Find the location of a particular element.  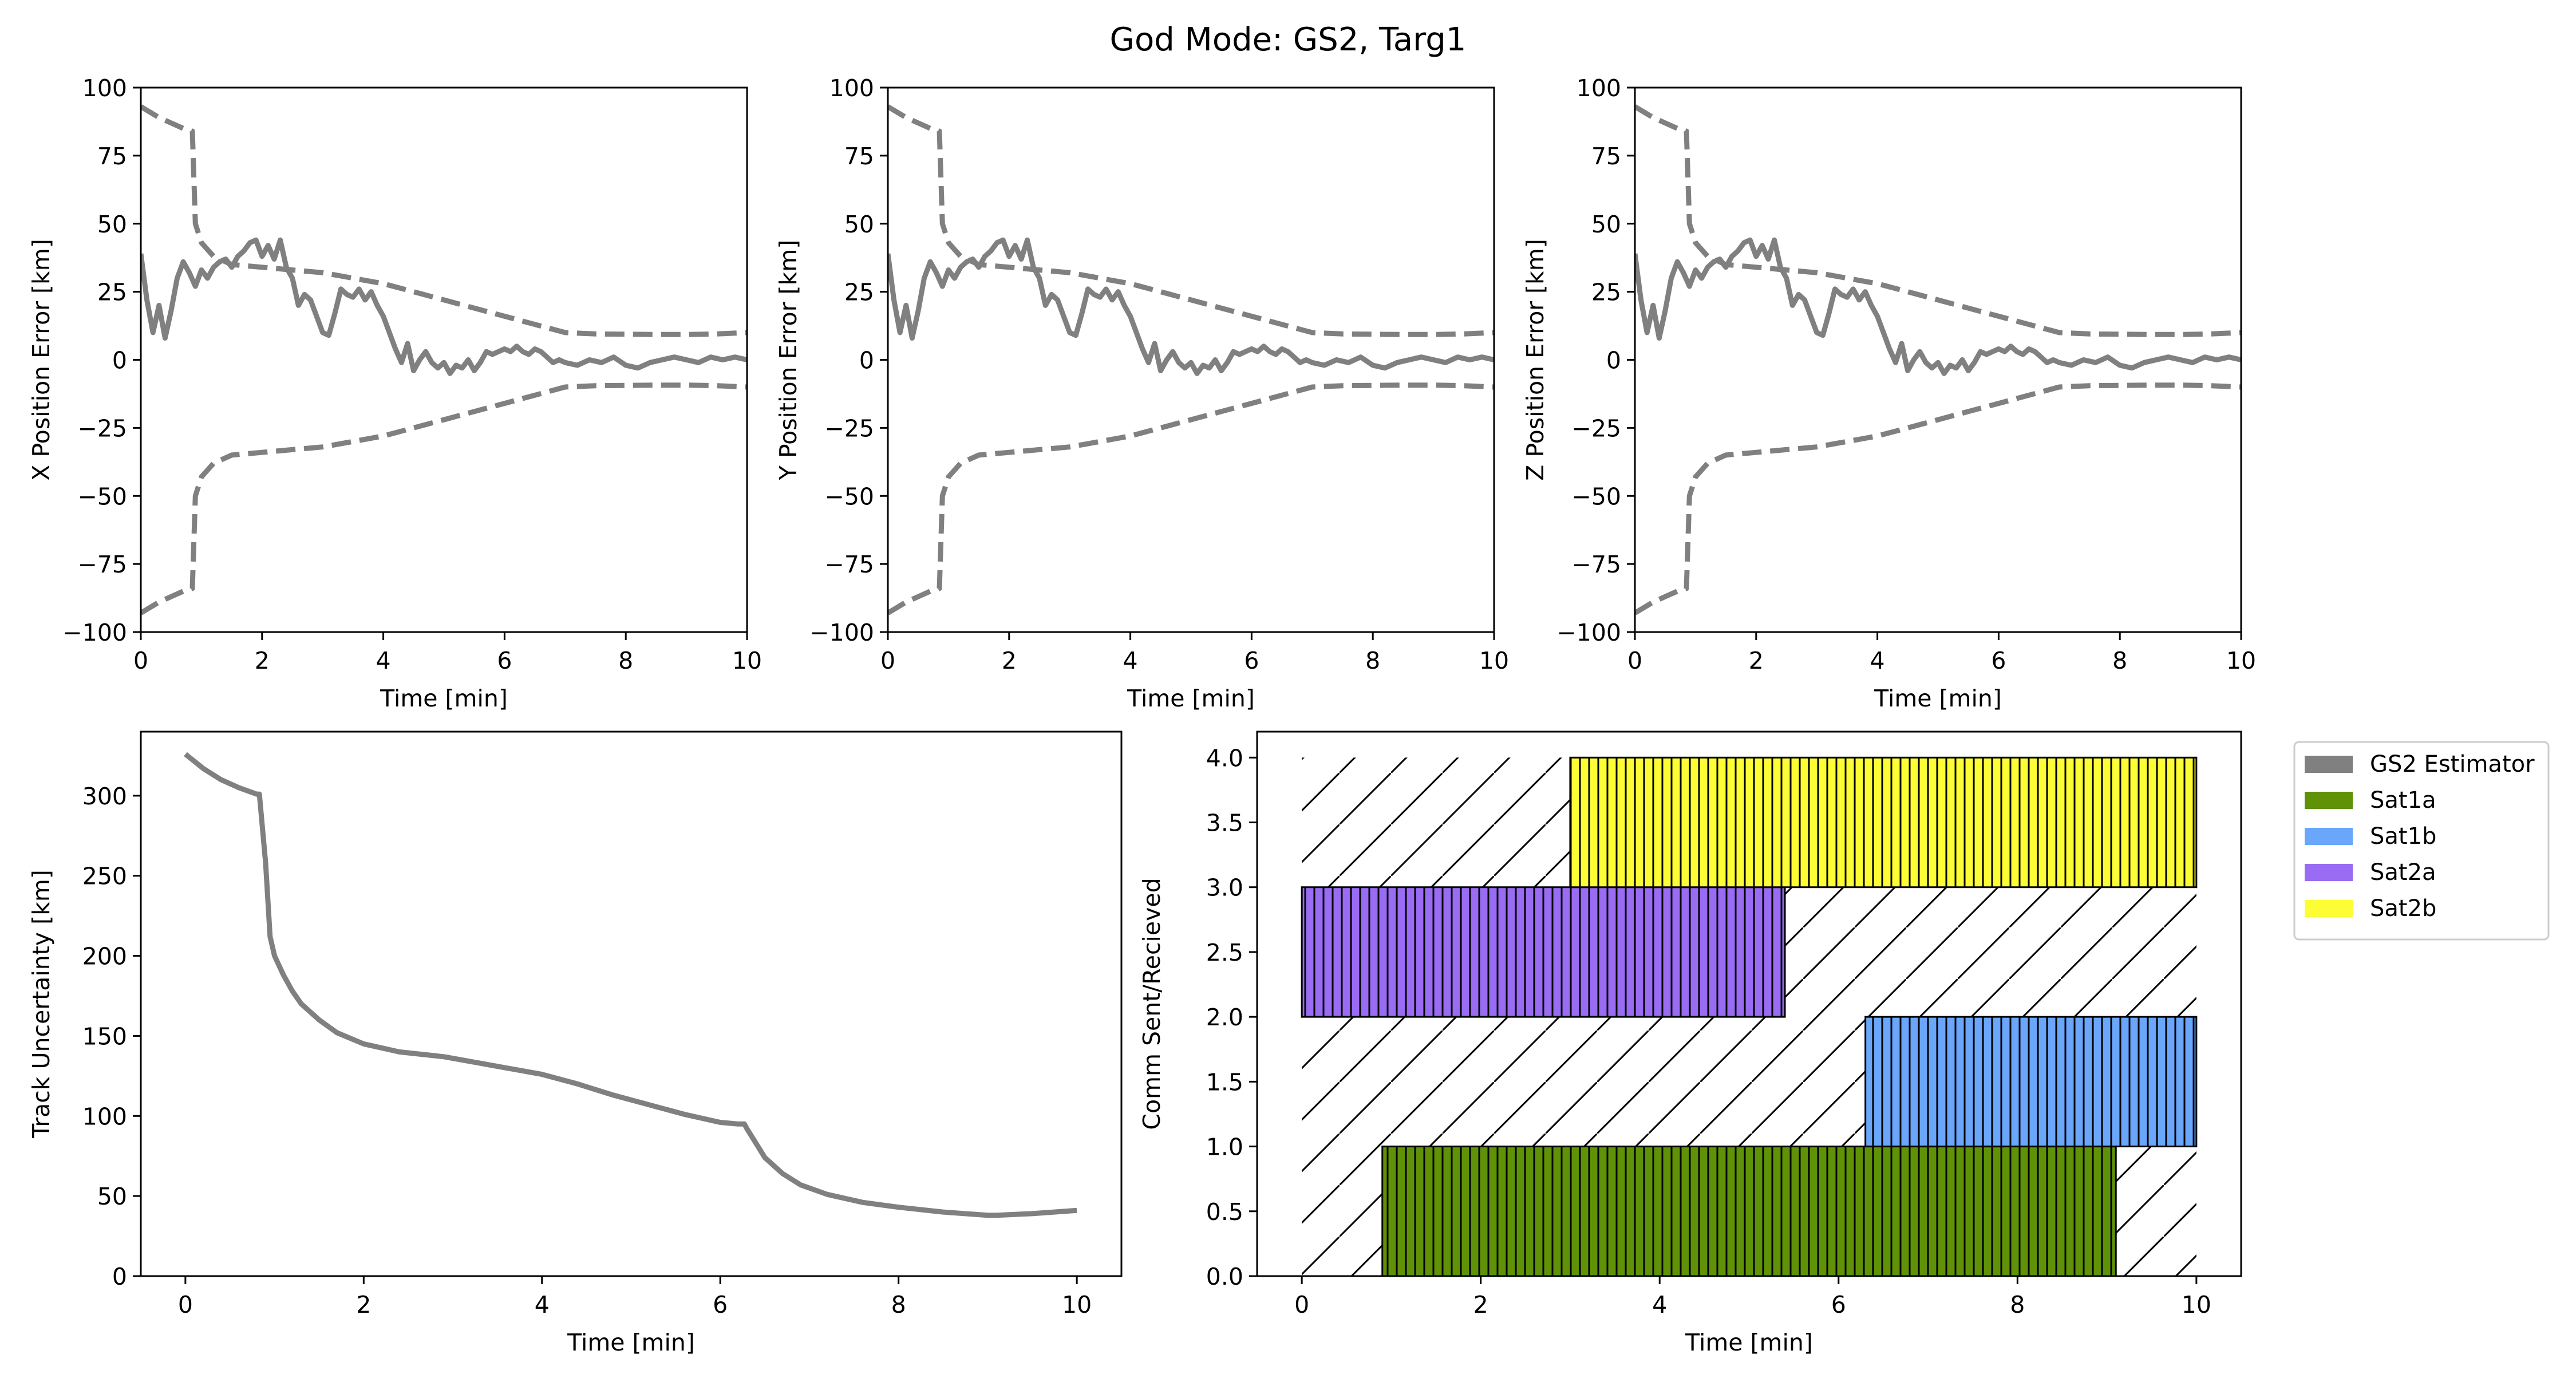

y-tick-label: 4.0 is located at coordinates (1224, 758).